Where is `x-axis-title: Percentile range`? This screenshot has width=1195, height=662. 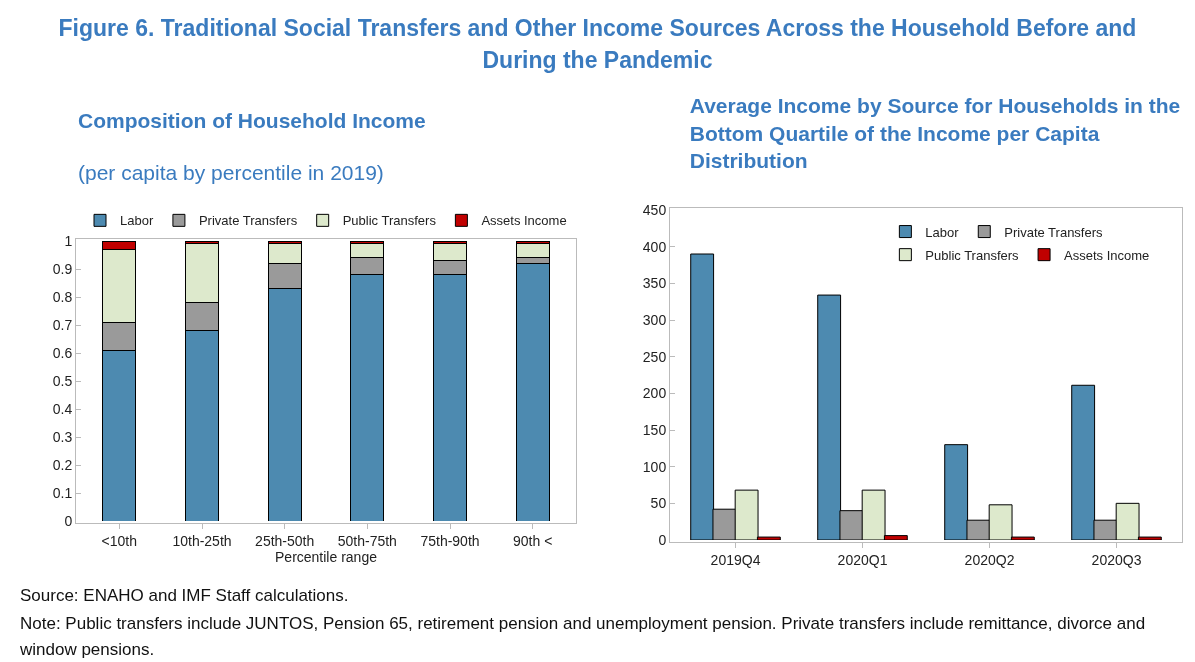 x-axis-title: Percentile range is located at coordinates (326, 556).